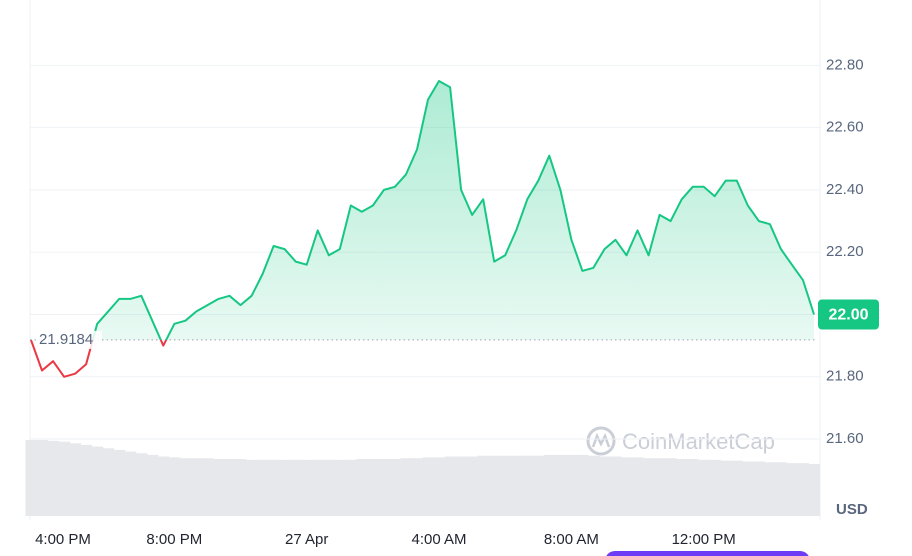 This screenshot has height=556, width=912. What do you see at coordinates (845, 127) in the screenshot?
I see `y-tick-label: 22.60` at bounding box center [845, 127].